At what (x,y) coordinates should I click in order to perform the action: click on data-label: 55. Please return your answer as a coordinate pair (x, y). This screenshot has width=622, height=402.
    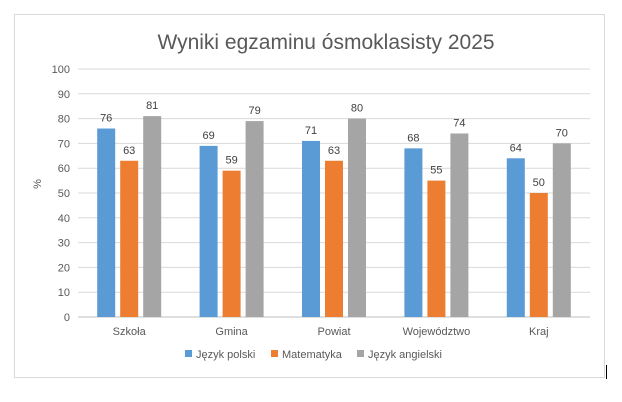
    Looking at the image, I should click on (436, 171).